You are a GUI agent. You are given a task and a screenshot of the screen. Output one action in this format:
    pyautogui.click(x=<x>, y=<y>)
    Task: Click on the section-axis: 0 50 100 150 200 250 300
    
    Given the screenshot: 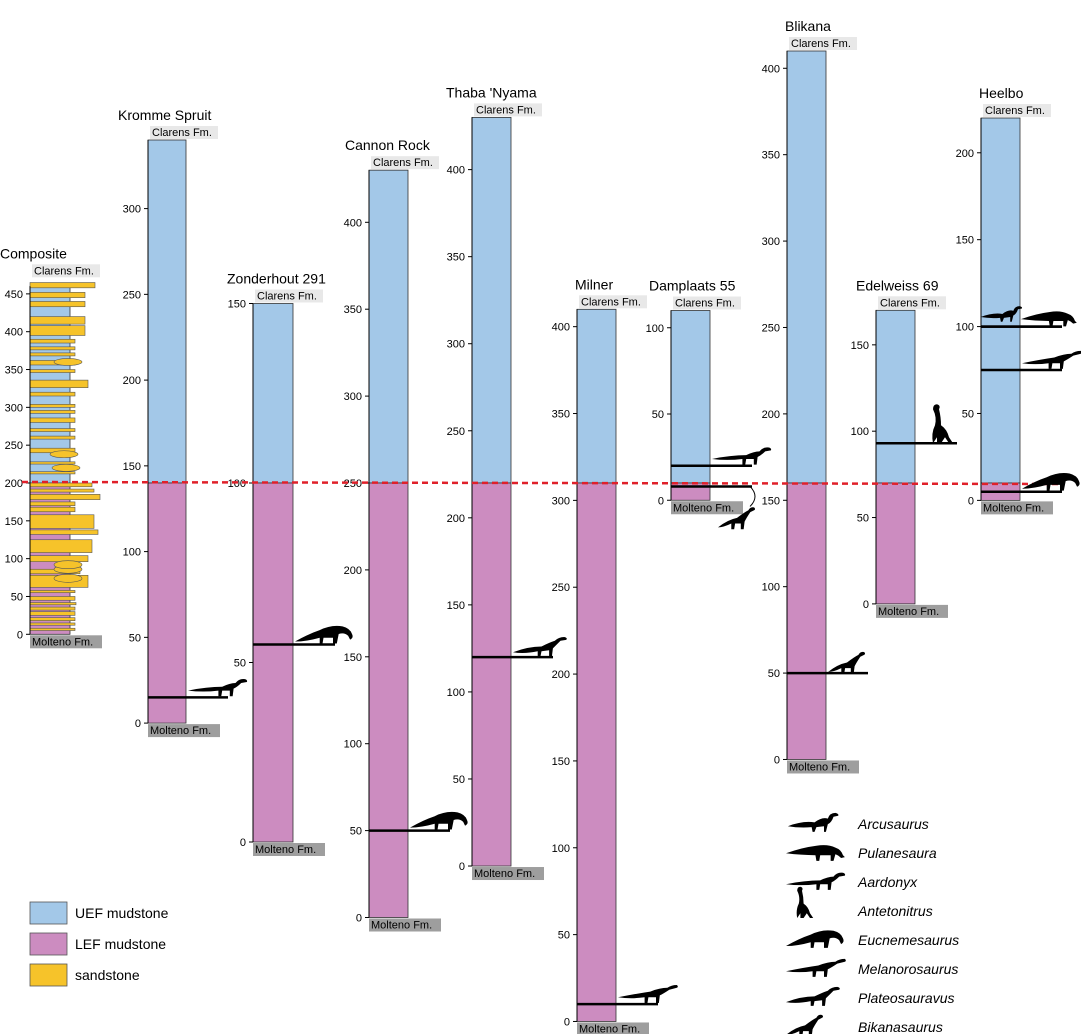 What is the action you would take?
    pyautogui.click(x=136, y=435)
    